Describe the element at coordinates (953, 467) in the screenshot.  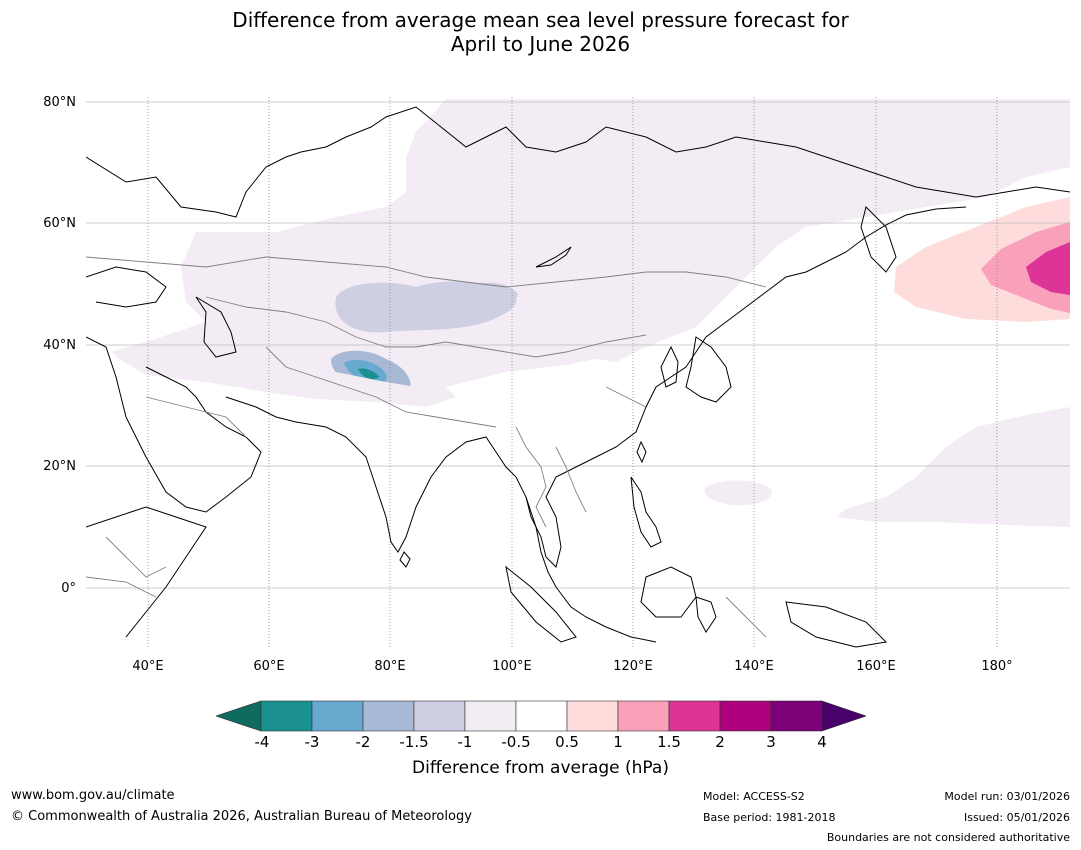
I see `anomaly-west-pacific-weak-low` at that location.